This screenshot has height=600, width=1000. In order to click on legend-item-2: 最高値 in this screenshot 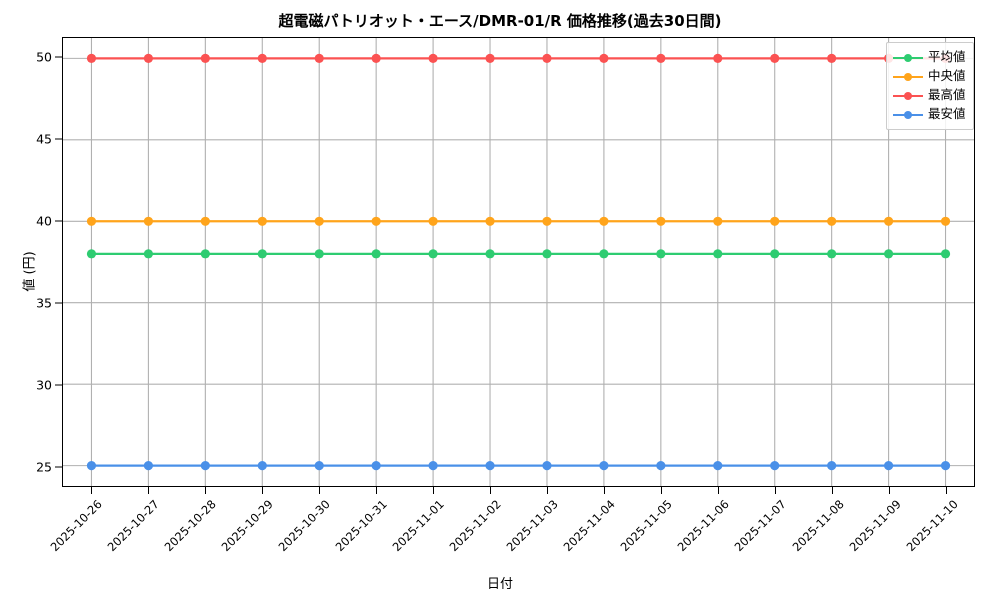, I will do `click(929, 95)`.